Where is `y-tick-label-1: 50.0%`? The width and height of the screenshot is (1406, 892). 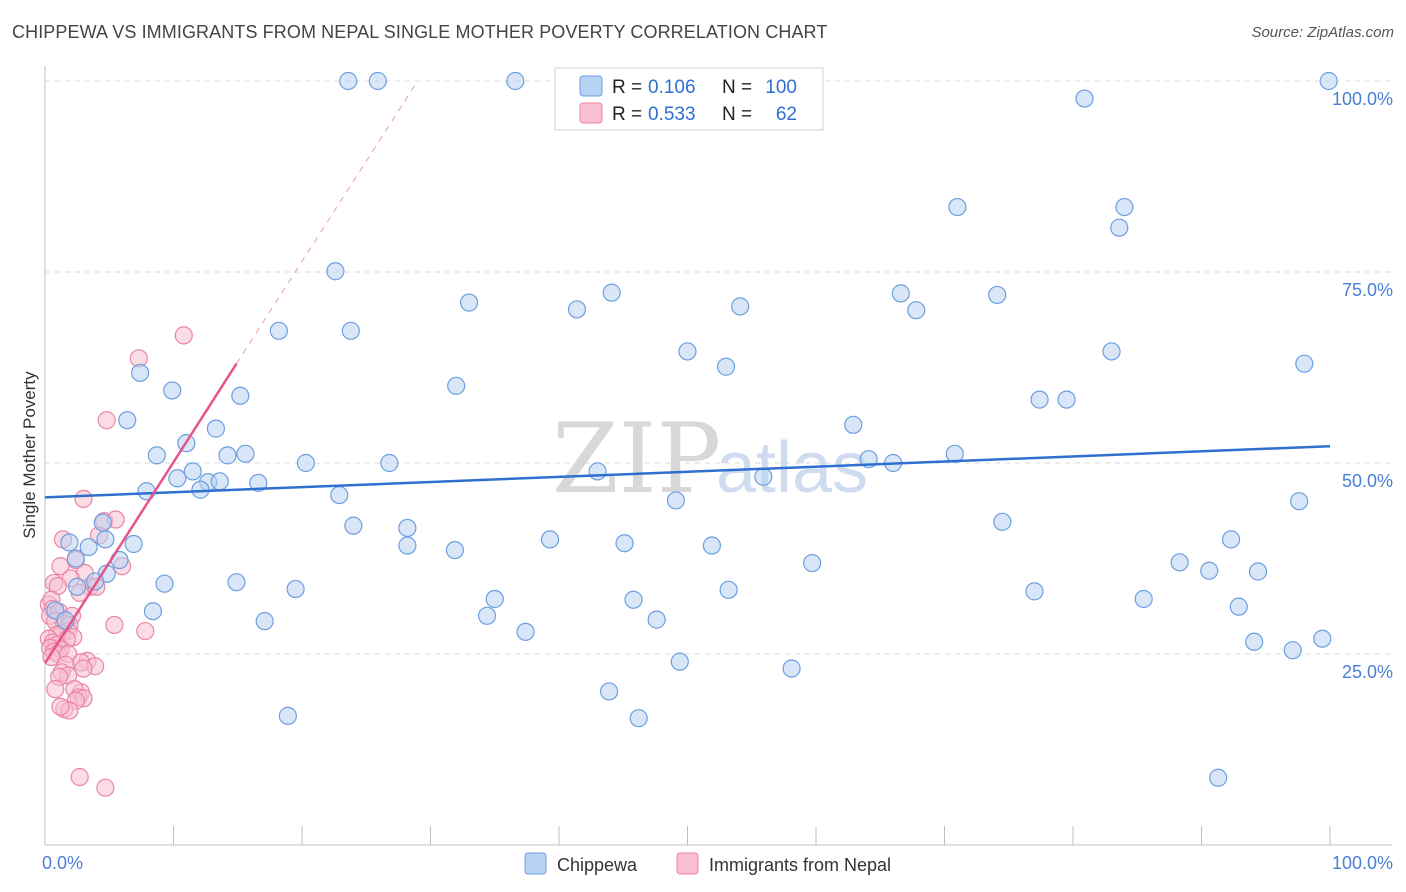 y-tick-label-1: 50.0% is located at coordinates (1367, 481).